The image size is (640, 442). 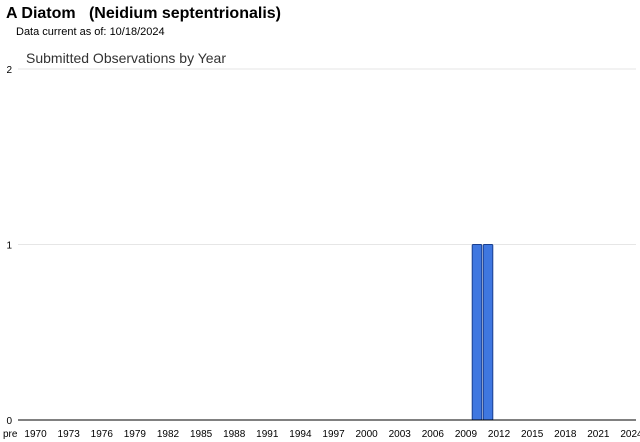 What do you see at coordinates (477, 332) in the screenshot?
I see `bar-2010` at bounding box center [477, 332].